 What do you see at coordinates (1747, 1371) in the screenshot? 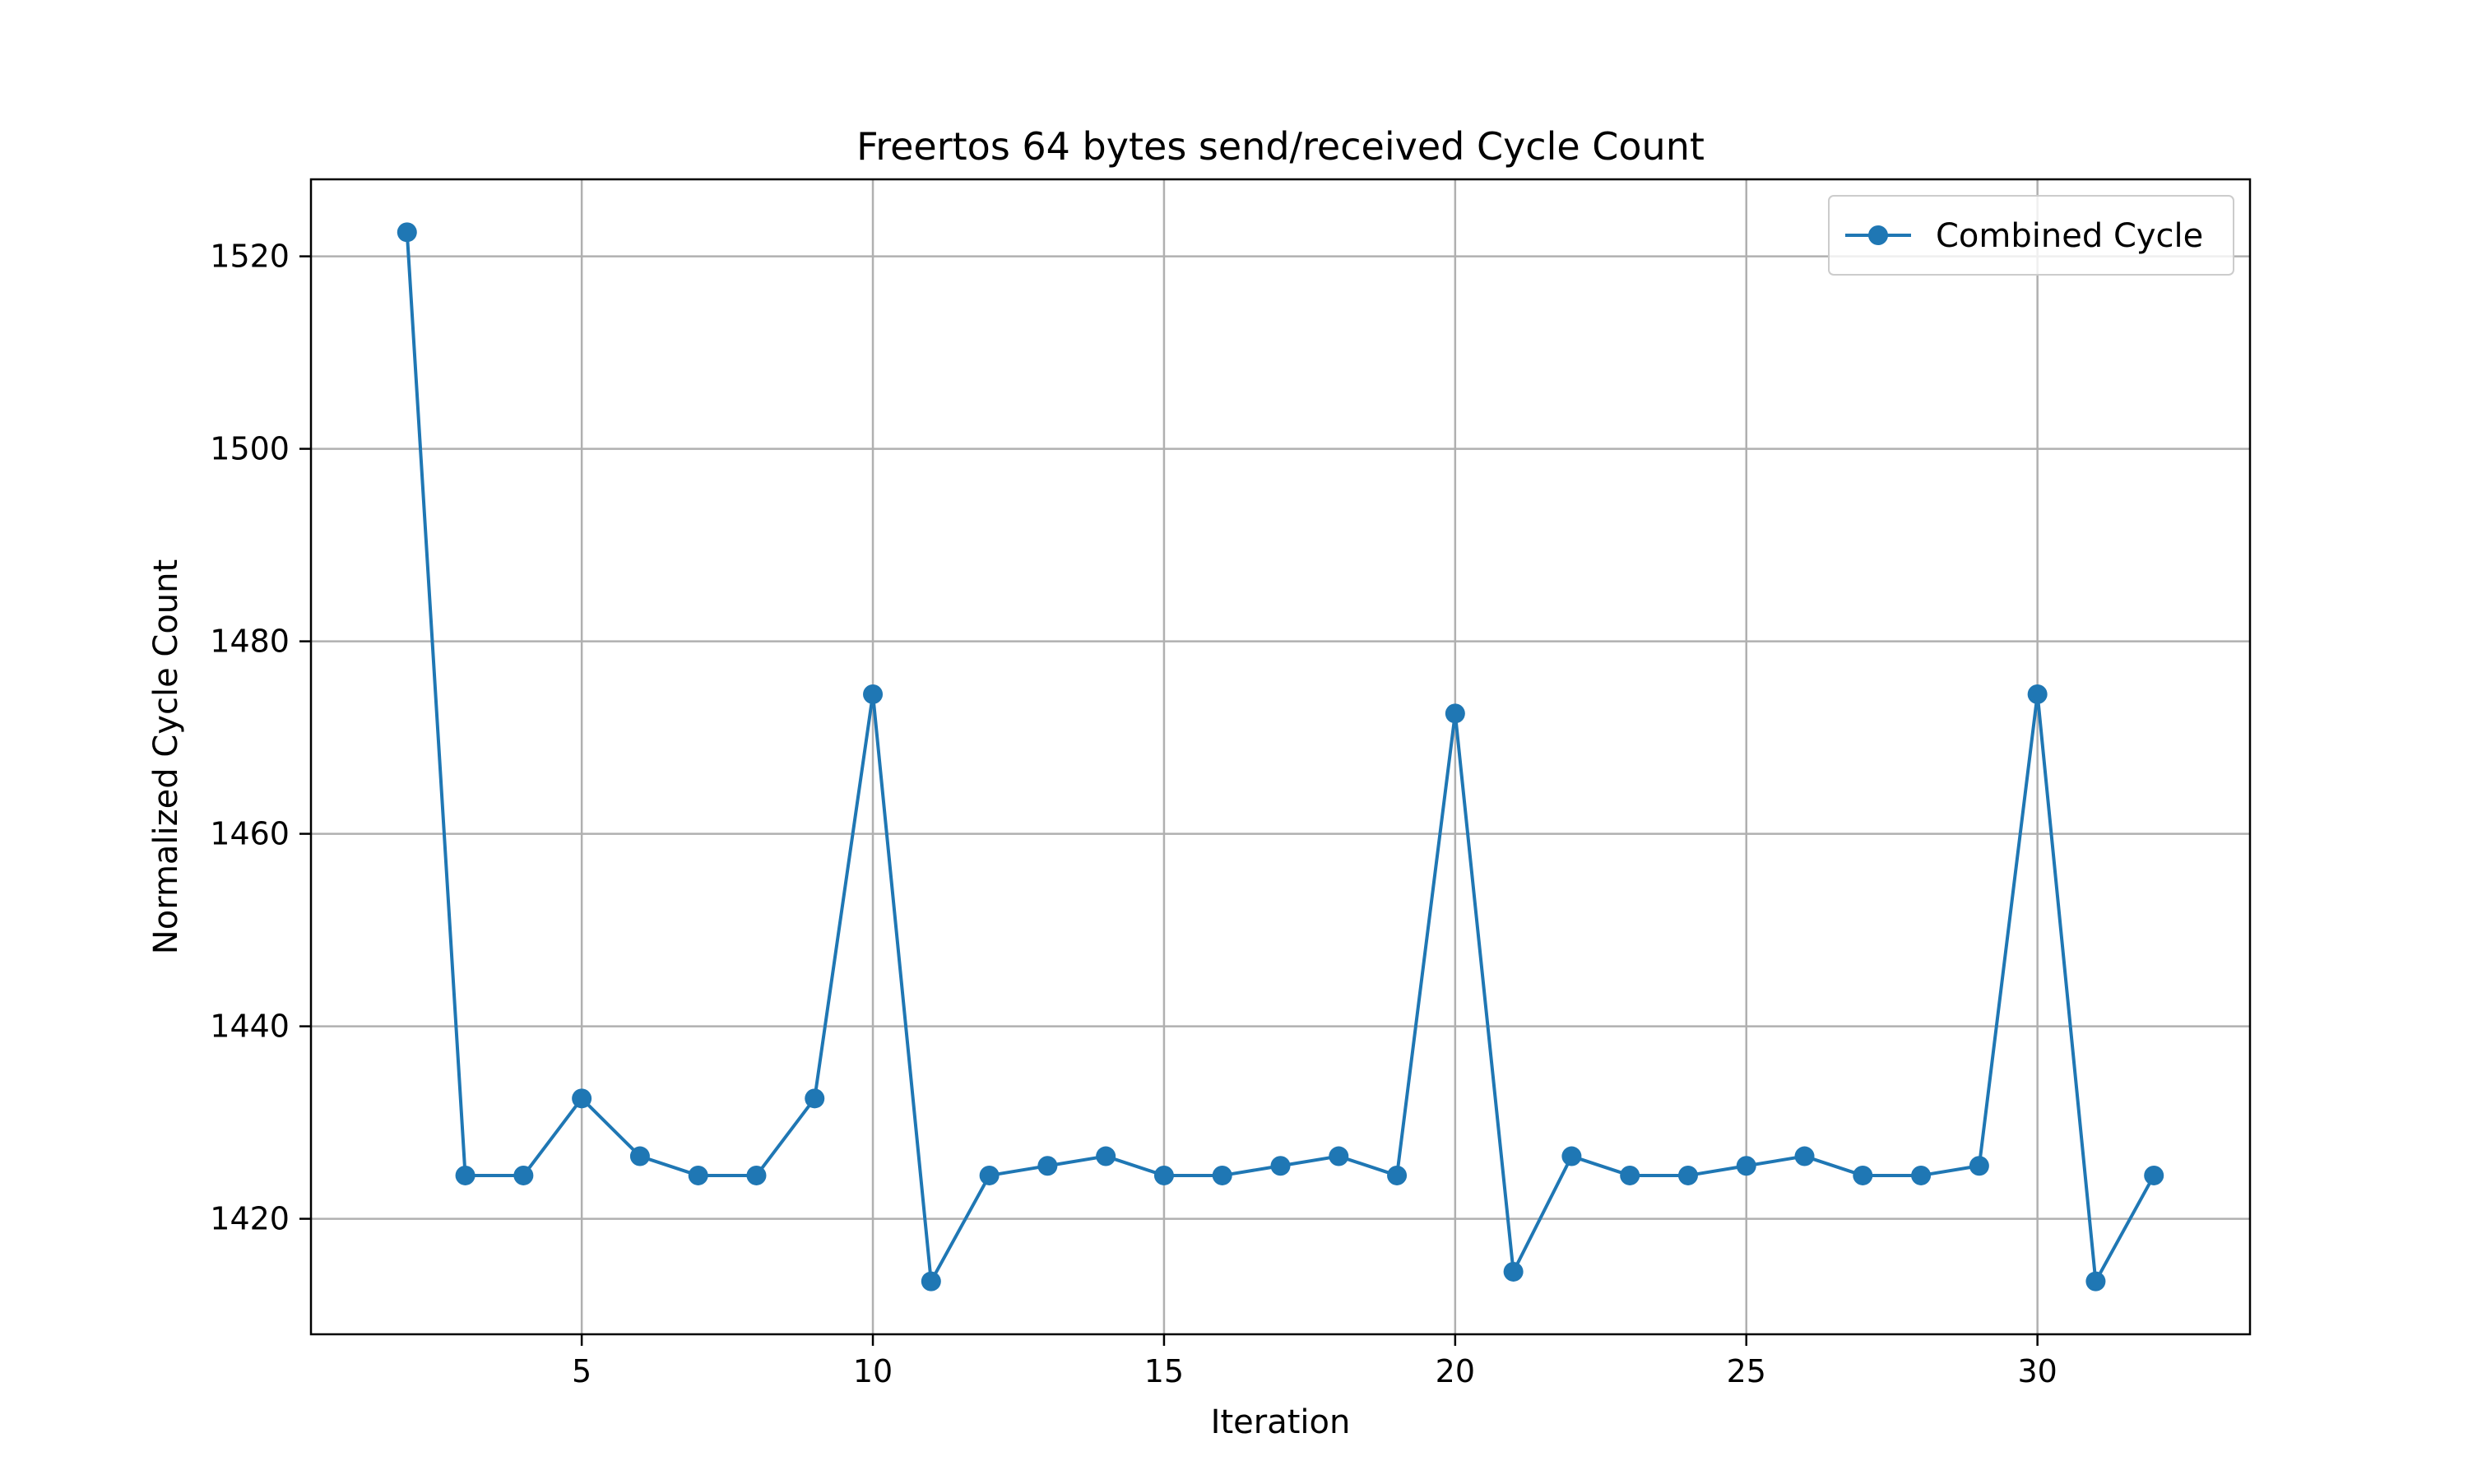
I see `x-tick-label: 25` at bounding box center [1747, 1371].